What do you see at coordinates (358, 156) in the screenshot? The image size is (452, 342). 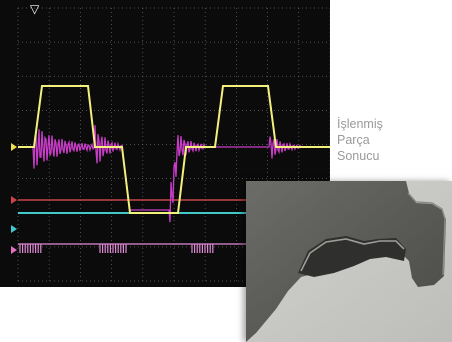 I see `caption-line-3: Sonucu` at bounding box center [358, 156].